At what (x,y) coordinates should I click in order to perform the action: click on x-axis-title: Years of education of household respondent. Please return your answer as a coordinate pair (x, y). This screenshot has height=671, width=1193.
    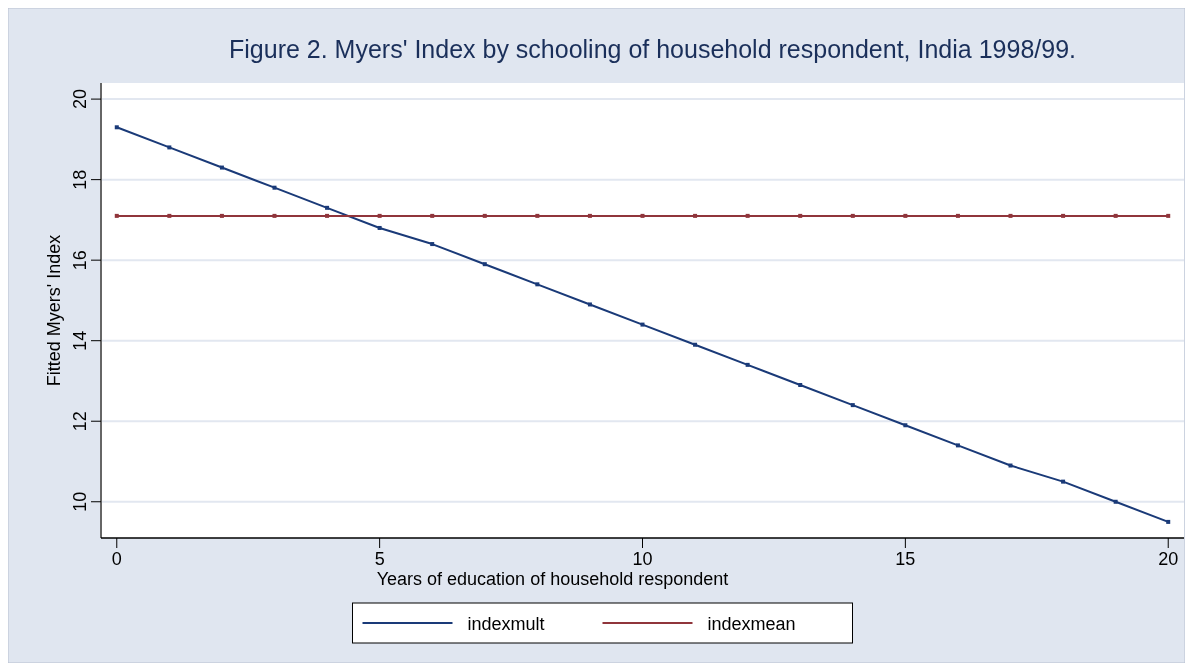
    Looking at the image, I should click on (552, 579).